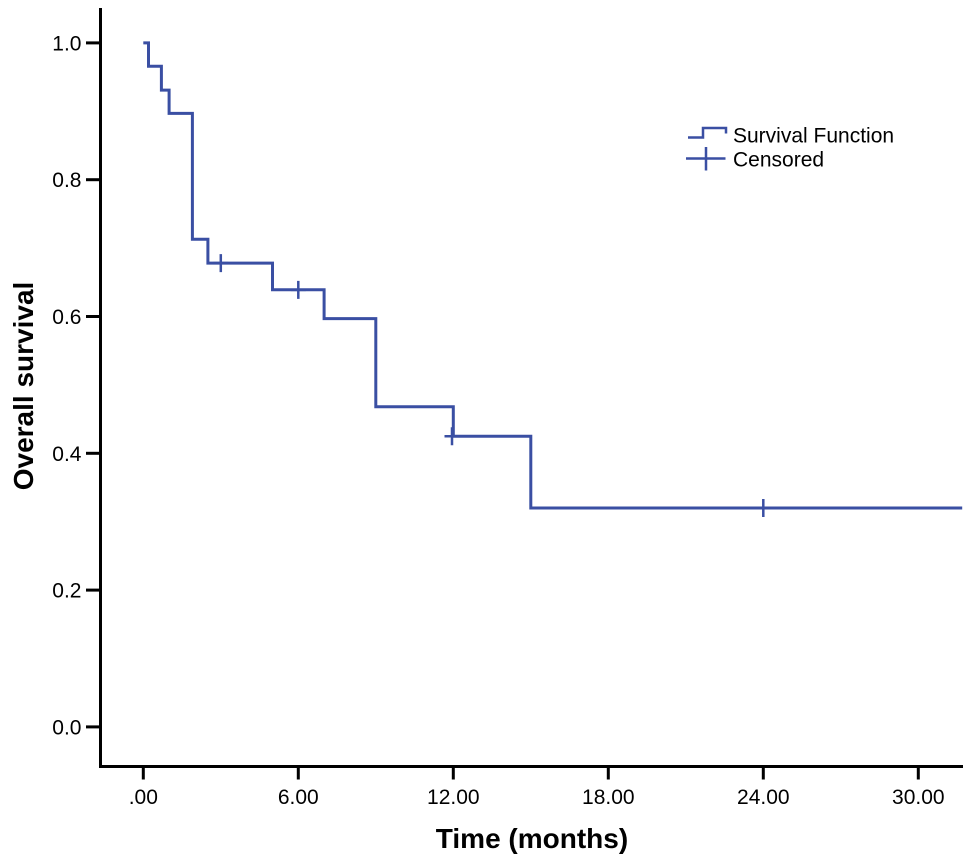 This screenshot has height=865, width=968. What do you see at coordinates (918, 797) in the screenshot?
I see `x-tick-label: 30.00` at bounding box center [918, 797].